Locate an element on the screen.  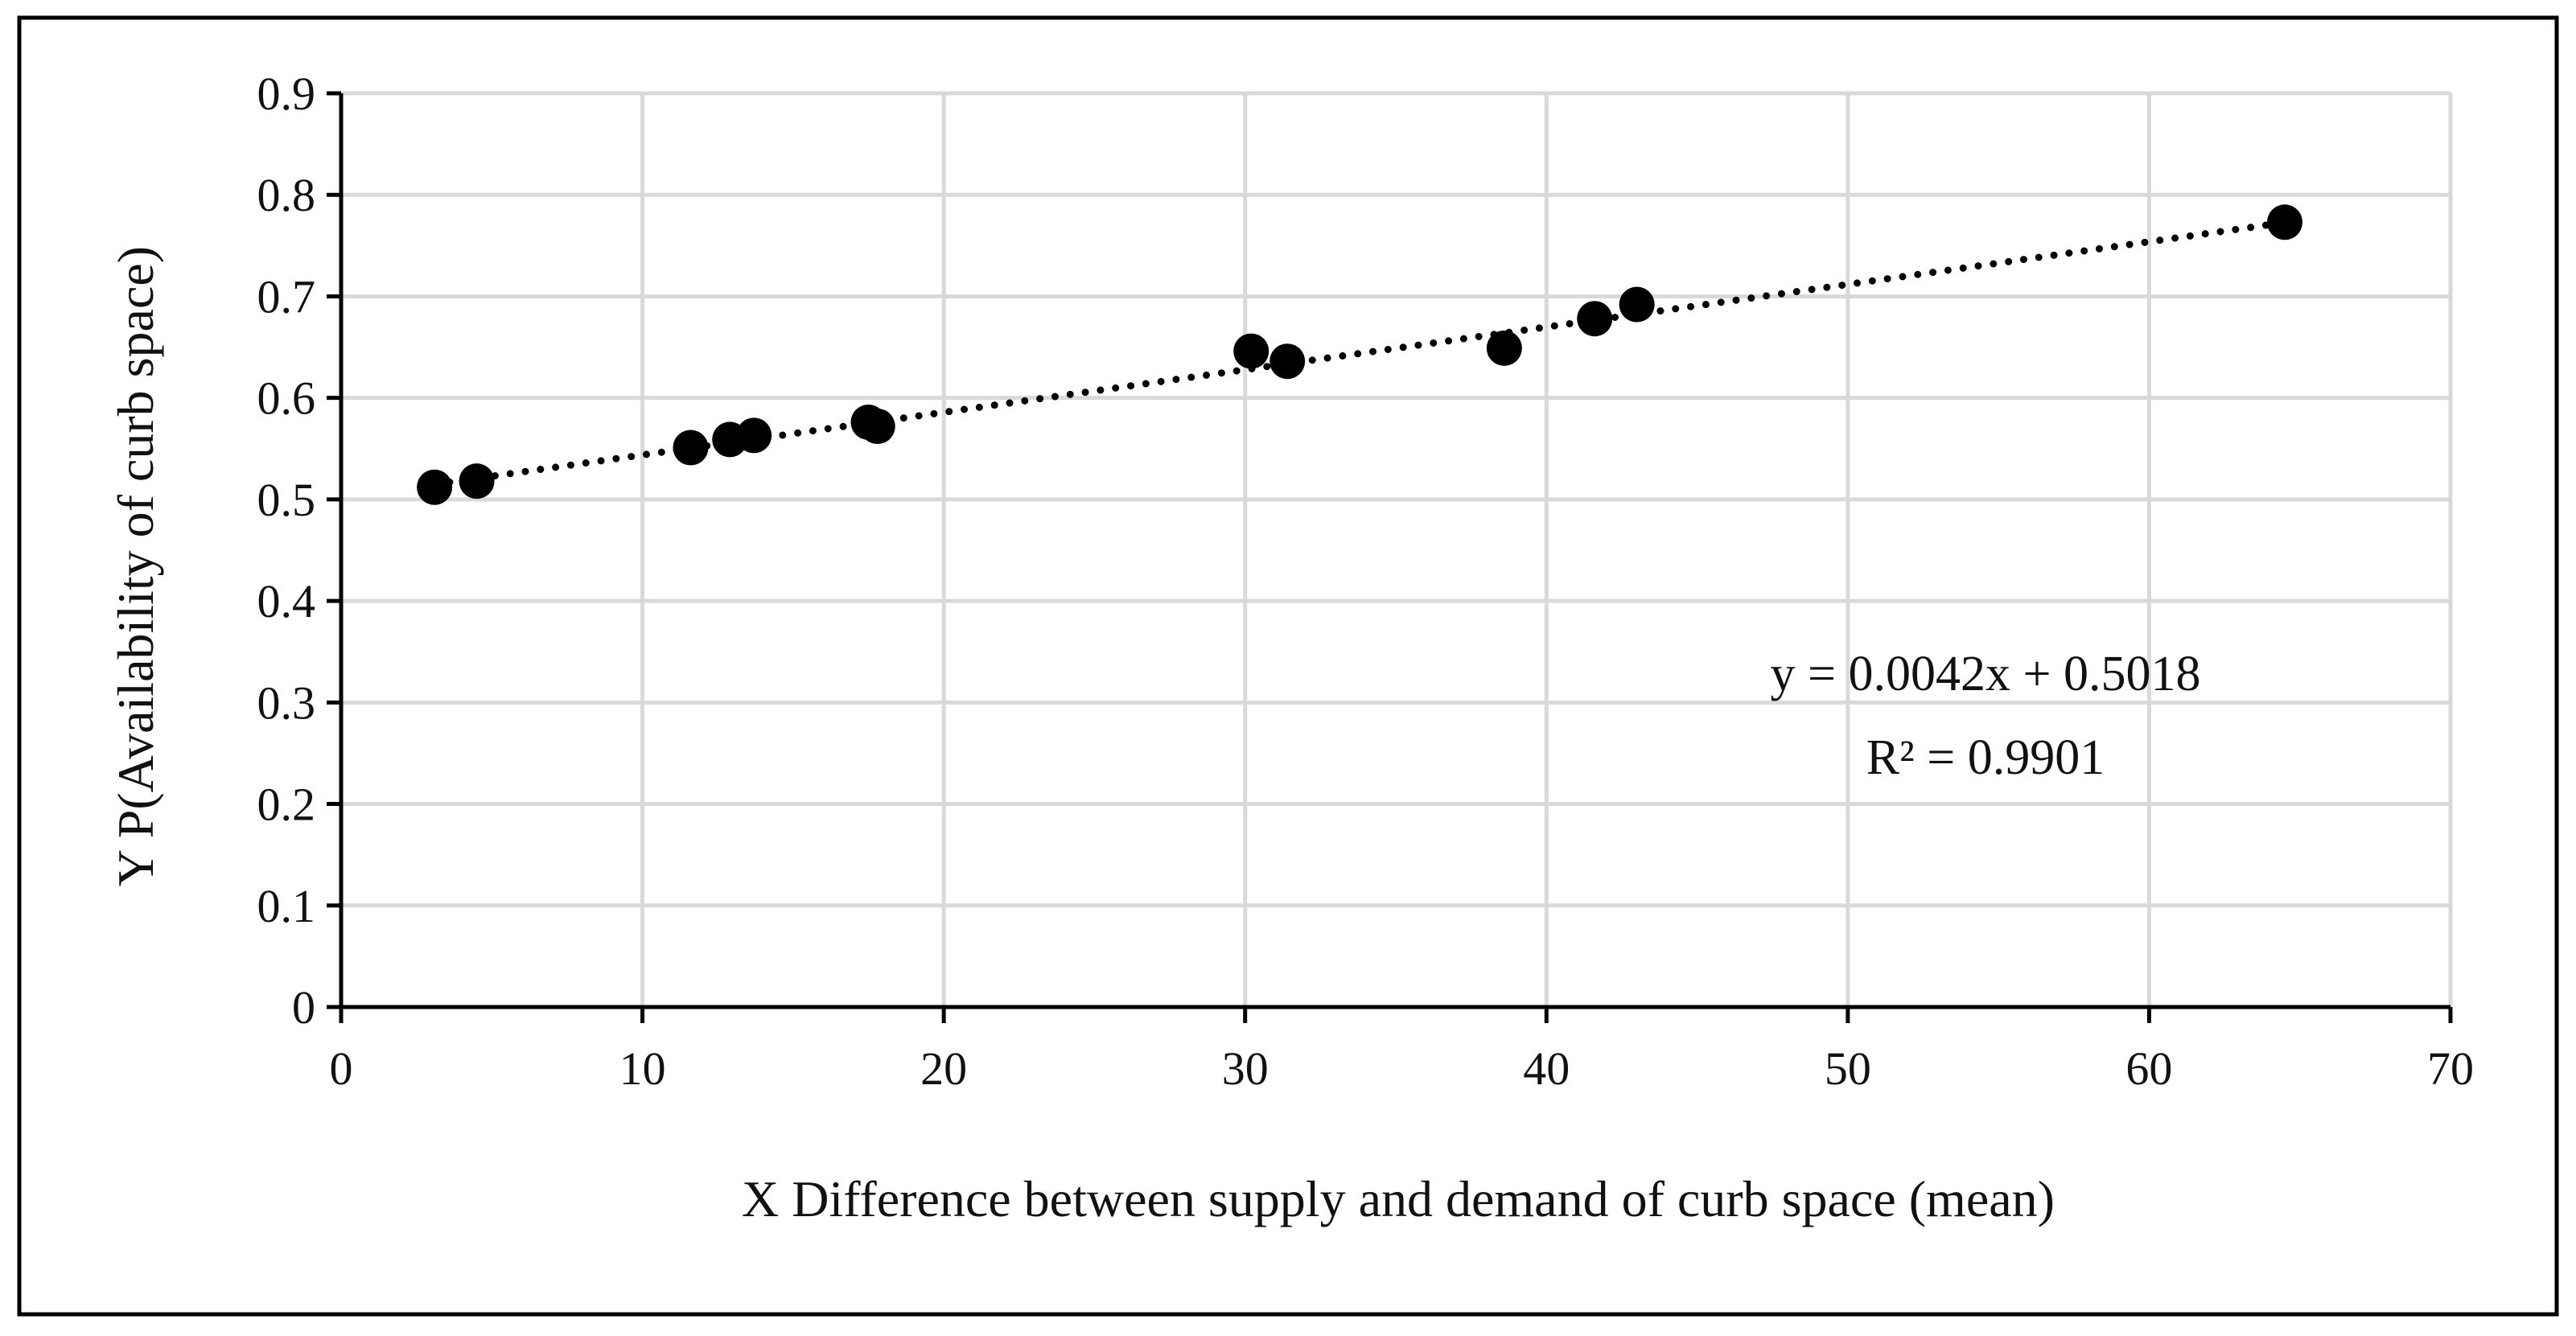
r-squared-annotation: R² = 0.9901 is located at coordinates (1985, 758).